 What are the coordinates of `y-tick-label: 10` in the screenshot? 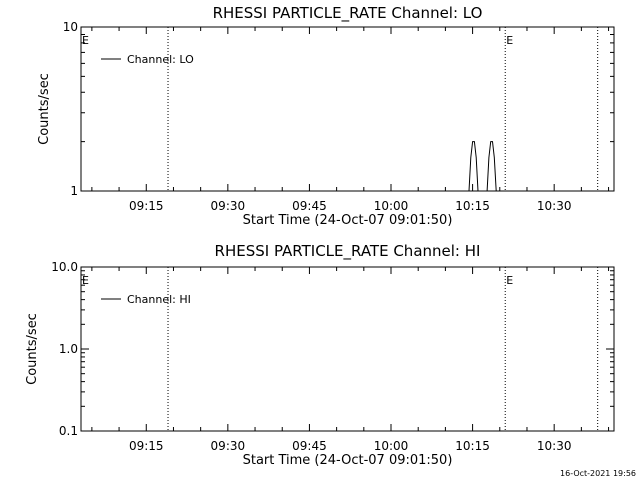 It's located at (70, 27).